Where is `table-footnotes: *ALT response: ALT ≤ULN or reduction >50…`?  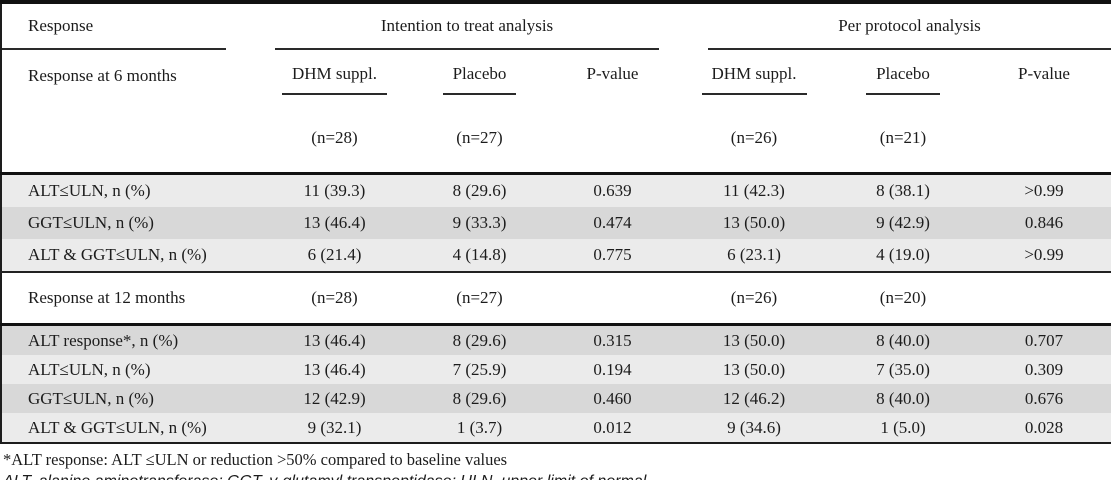
table-footnotes: *ALT response: ALT ≤ULN or reduction >50… is located at coordinates (555, 462).